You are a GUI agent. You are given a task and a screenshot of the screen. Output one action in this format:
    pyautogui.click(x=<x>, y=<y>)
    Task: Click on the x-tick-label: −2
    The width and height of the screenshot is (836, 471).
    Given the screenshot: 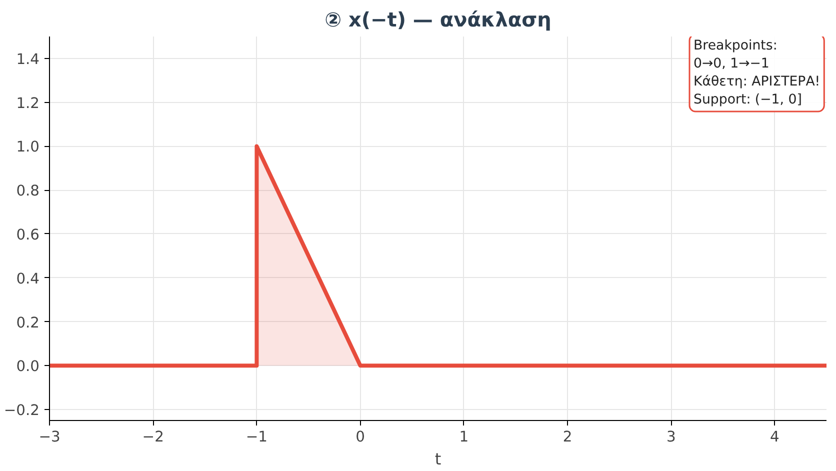 What is the action you would take?
    pyautogui.click(x=153, y=437)
    